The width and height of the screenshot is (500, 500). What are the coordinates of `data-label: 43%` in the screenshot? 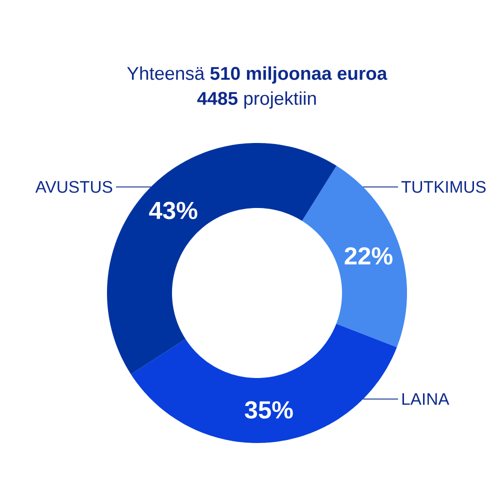 It's located at (173, 211).